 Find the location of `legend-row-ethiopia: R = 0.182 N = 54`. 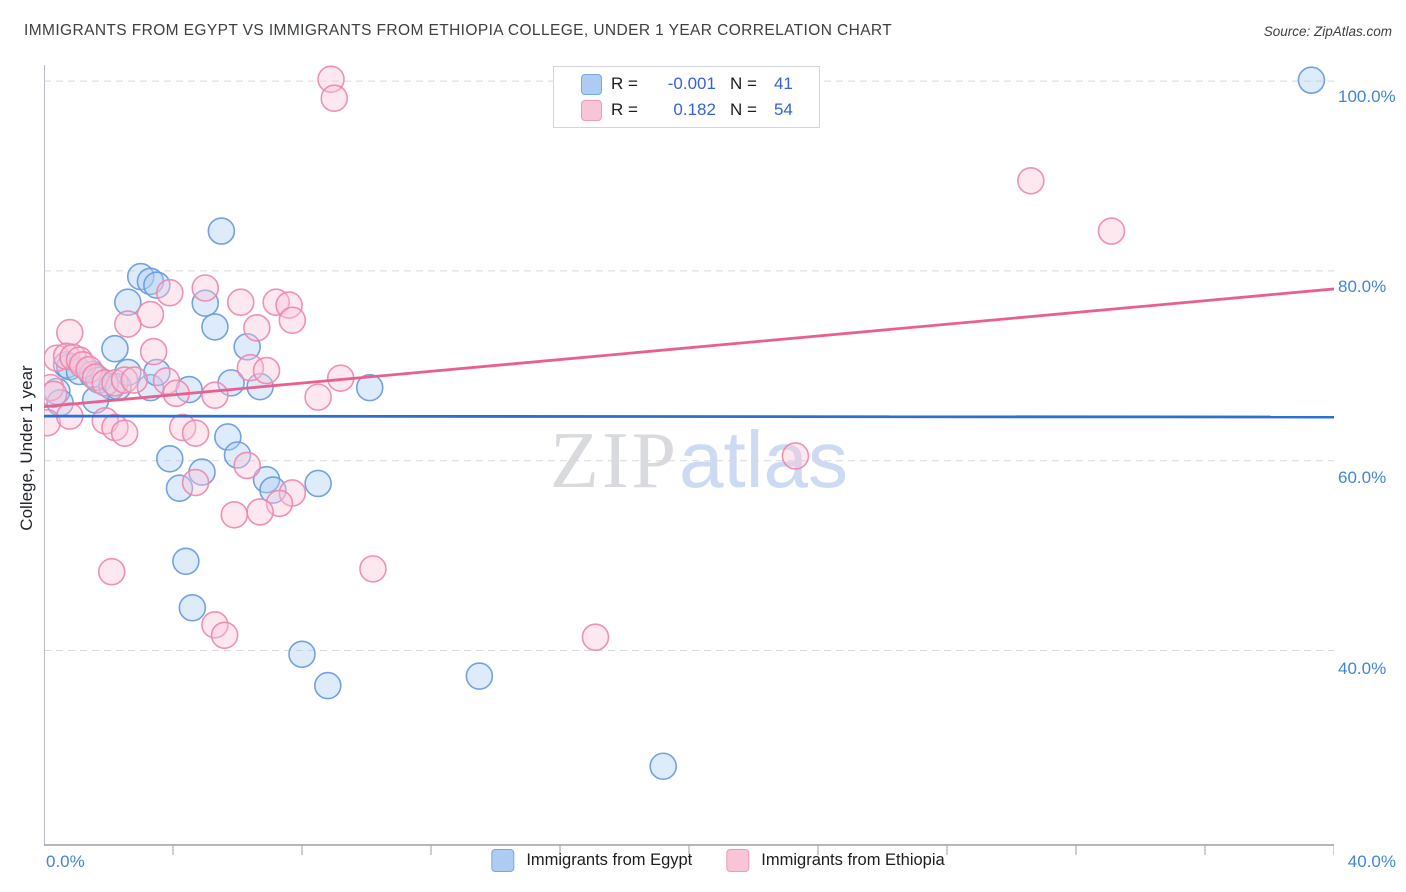

legend-row-ethiopia: R = 0.182 N = 54 is located at coordinates (700, 110).